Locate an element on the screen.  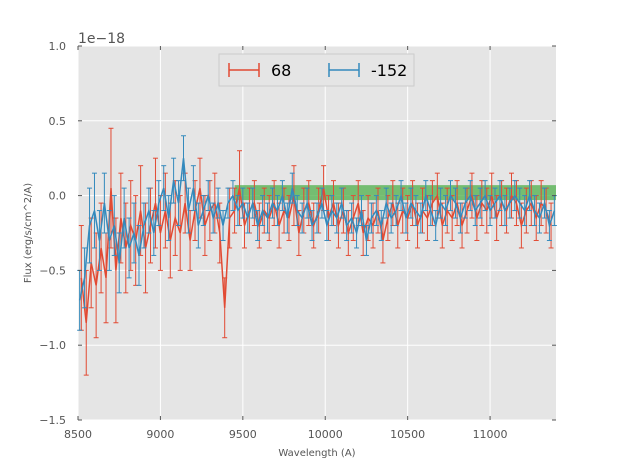
y-tick-label: −1.5 is located at coordinates (52, 420).